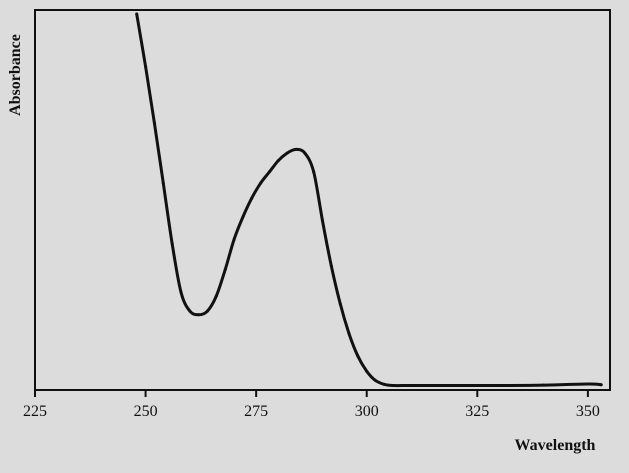 This screenshot has height=473, width=629. Describe the element at coordinates (367, 411) in the screenshot. I see `x-tick-label: 300` at that location.